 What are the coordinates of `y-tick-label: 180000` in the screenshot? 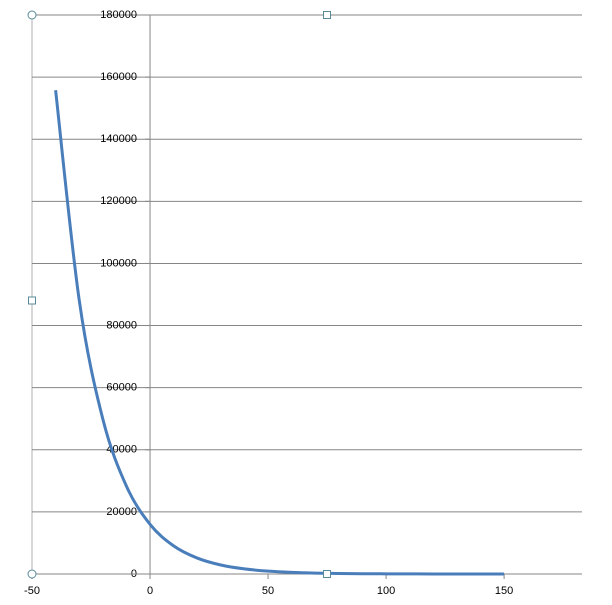 It's located at (118, 15).